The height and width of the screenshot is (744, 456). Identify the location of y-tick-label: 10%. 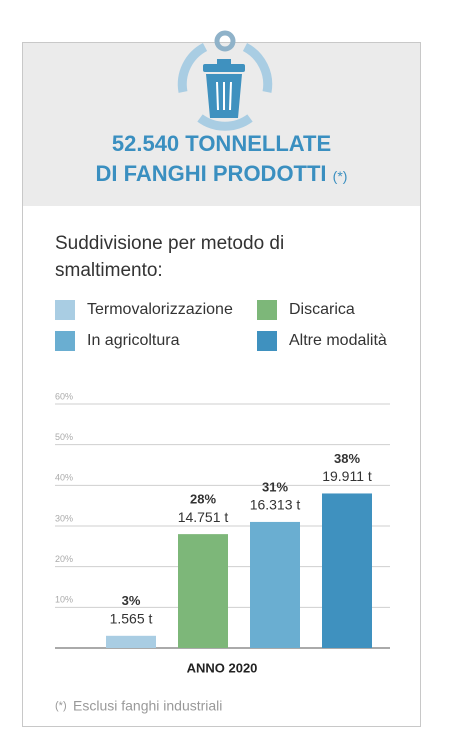
(64, 600).